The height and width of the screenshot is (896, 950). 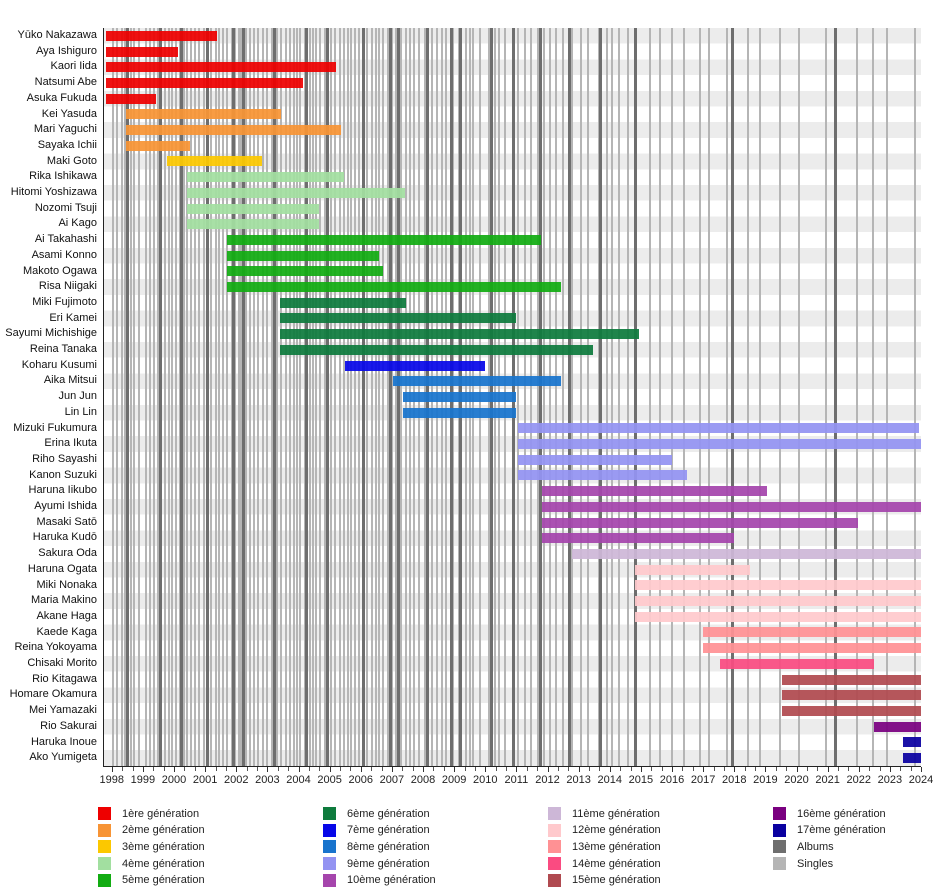 What do you see at coordinates (61, 97) in the screenshot?
I see `member-name-label: Asuka Fukuda` at bounding box center [61, 97].